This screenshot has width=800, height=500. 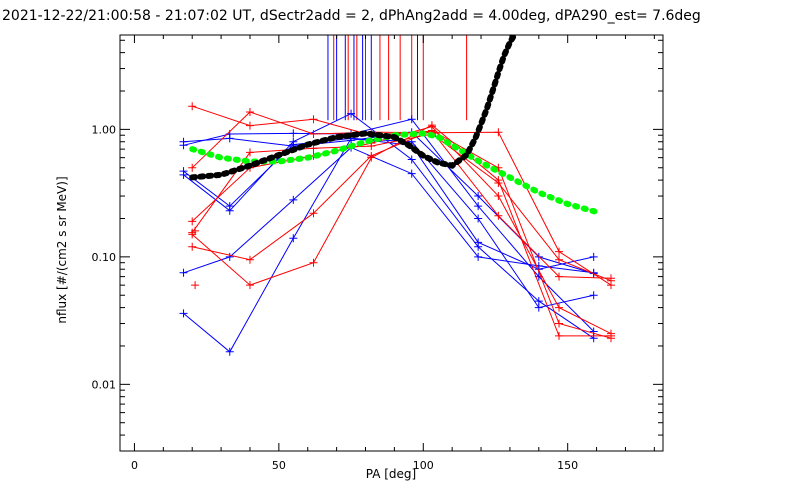 What do you see at coordinates (104, 129) in the screenshot?
I see `y-tick-label: 1.00` at bounding box center [104, 129].